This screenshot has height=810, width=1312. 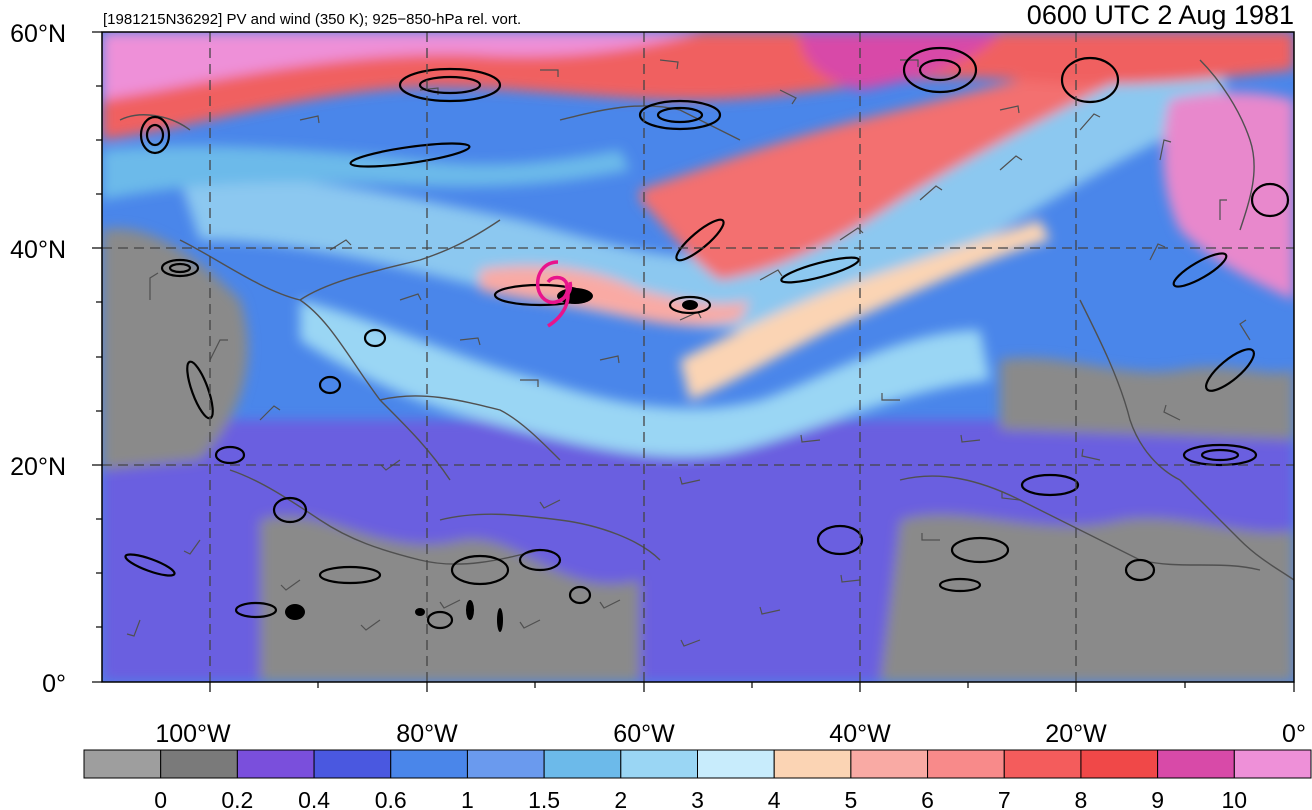 What do you see at coordinates (1294, 734) in the screenshot?
I see `lon-label: 0°` at bounding box center [1294, 734].